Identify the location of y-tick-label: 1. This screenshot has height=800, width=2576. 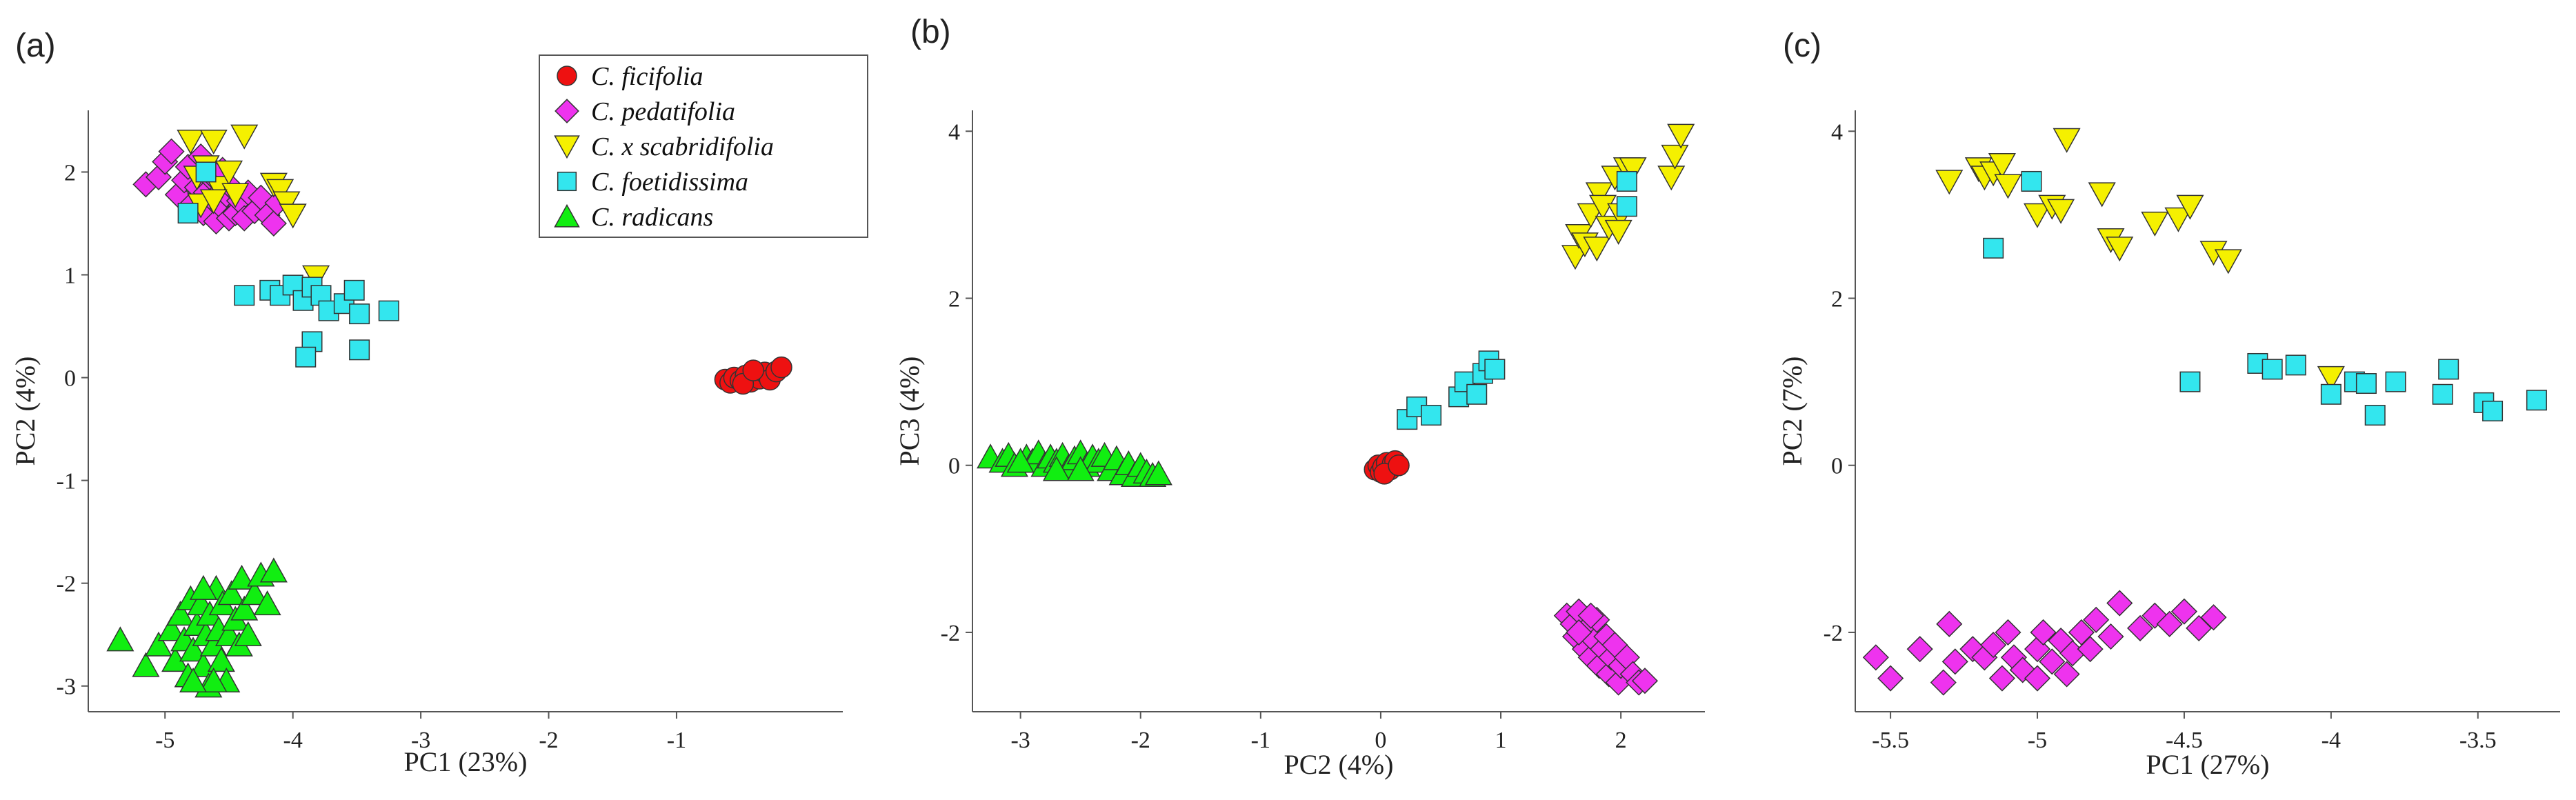
(70, 275).